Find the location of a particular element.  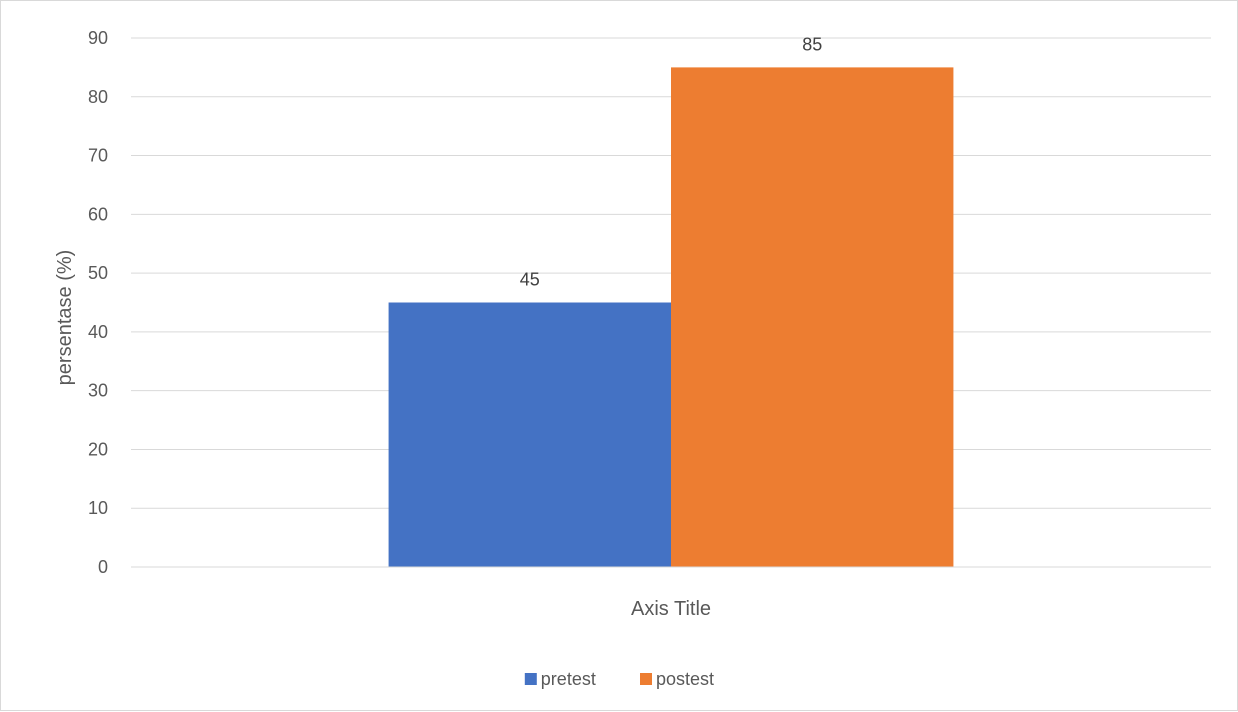

legend-swatch-postest is located at coordinates (646, 679).